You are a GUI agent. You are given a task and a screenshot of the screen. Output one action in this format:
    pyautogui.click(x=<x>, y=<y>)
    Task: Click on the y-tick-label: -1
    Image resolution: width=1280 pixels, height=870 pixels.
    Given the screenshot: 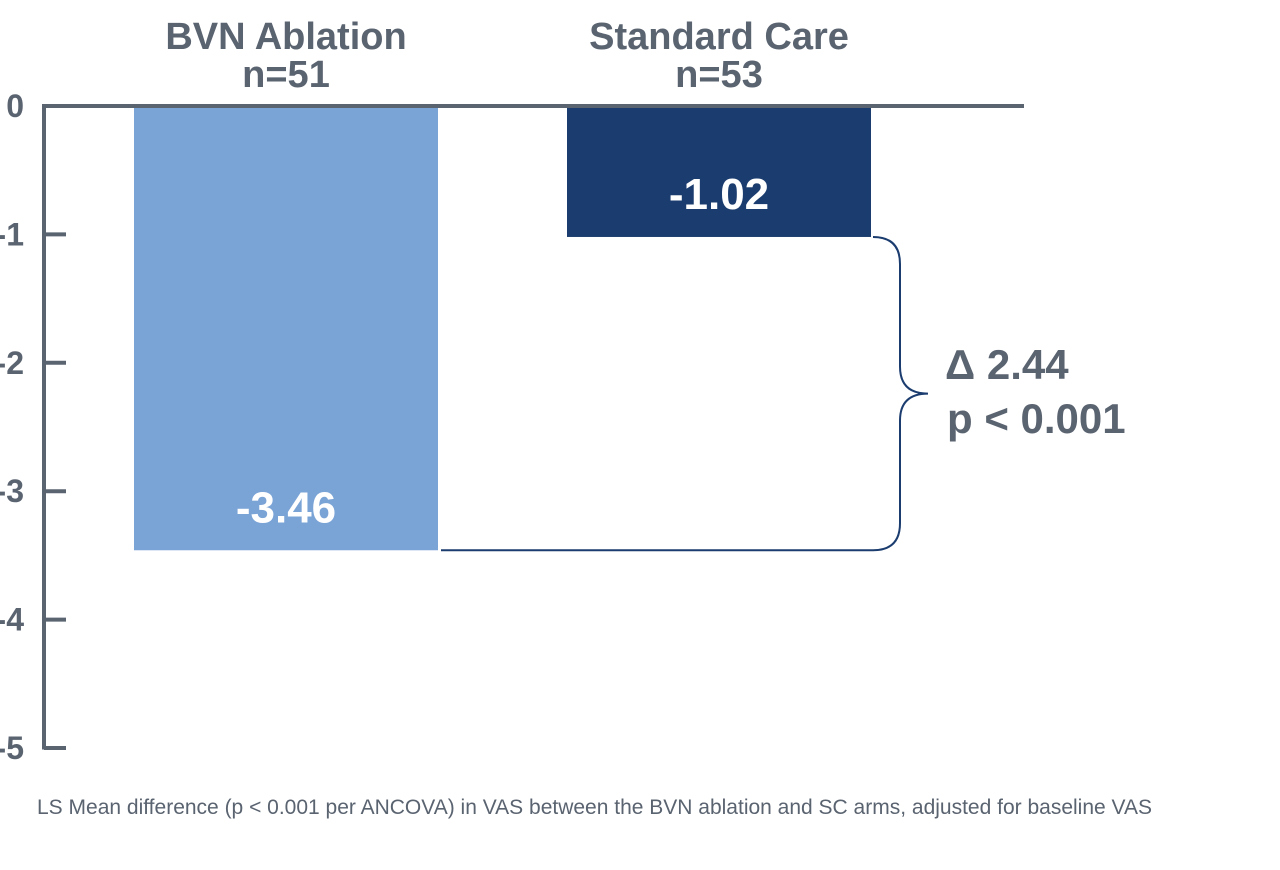 What is the action you would take?
    pyautogui.click(x=12, y=234)
    